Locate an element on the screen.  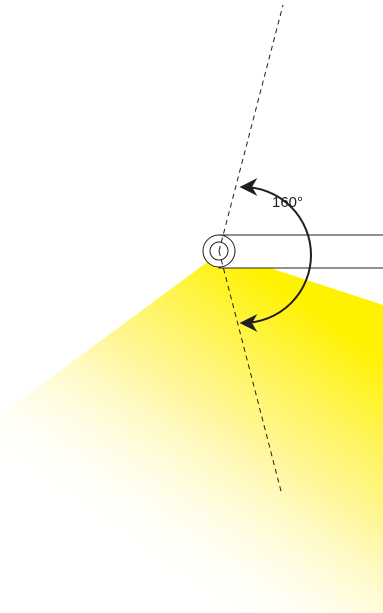
luminaire-arm is located at coordinates (300, 251).